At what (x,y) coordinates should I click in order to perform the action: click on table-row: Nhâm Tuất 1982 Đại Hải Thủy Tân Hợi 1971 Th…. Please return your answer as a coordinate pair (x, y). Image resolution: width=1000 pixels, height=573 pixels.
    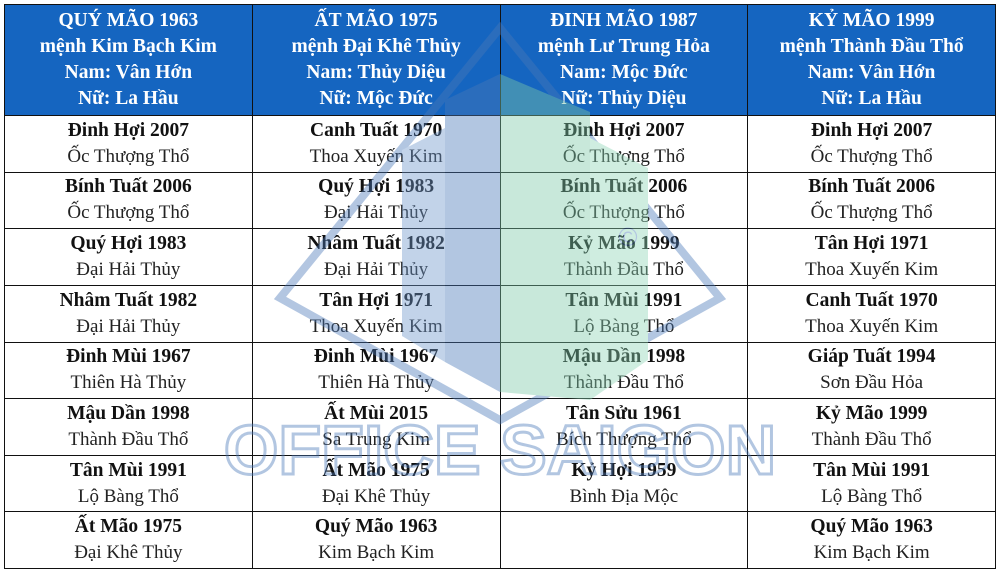
    Looking at the image, I should click on (500, 313).